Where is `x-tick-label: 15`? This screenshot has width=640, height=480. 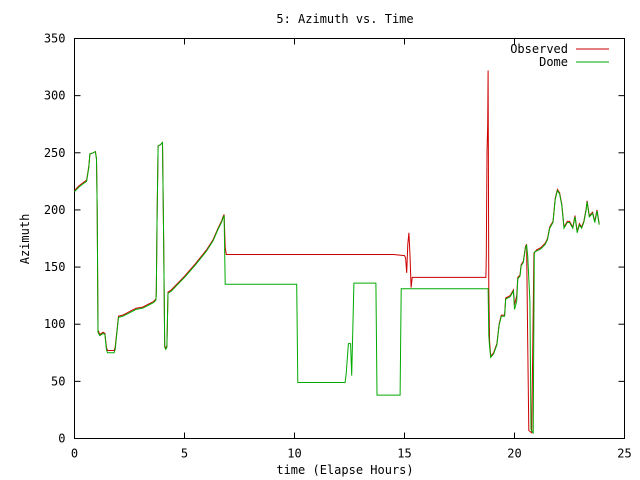 x-tick-label: 15 is located at coordinates (404, 454).